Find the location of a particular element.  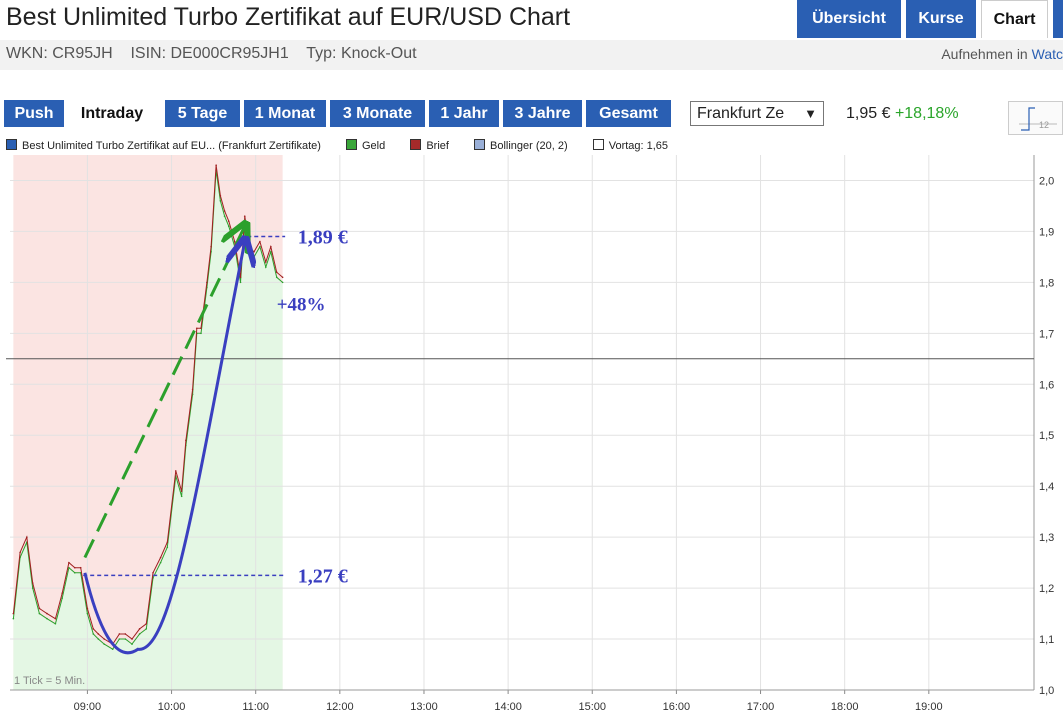

exchange-select: Frankfurt Ze ▼ is located at coordinates (757, 113).